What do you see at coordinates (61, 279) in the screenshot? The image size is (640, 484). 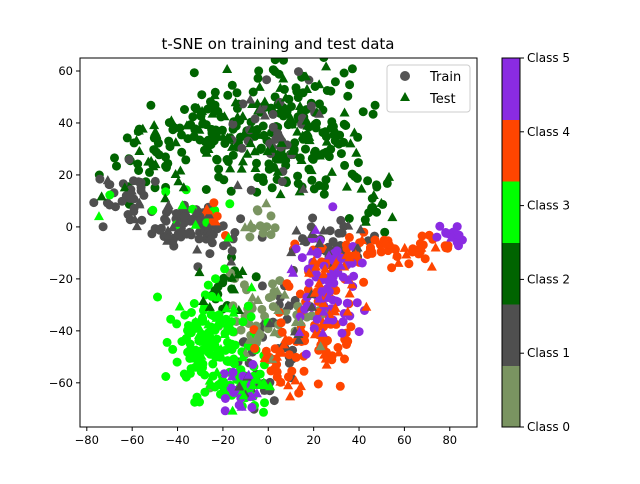 I see `y-tick-label: −20` at bounding box center [61, 279].